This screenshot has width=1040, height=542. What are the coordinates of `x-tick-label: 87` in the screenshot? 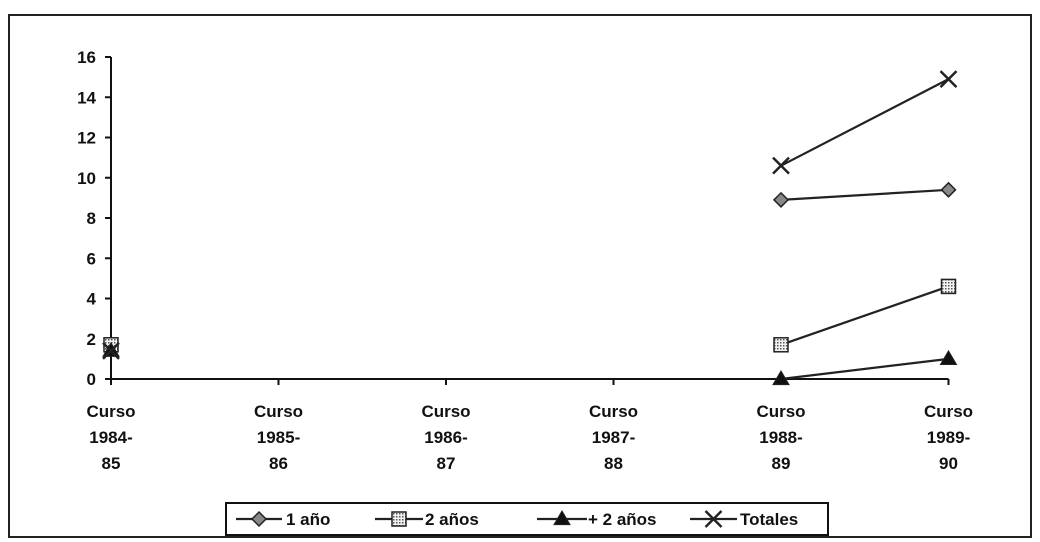 It's located at (446, 463).